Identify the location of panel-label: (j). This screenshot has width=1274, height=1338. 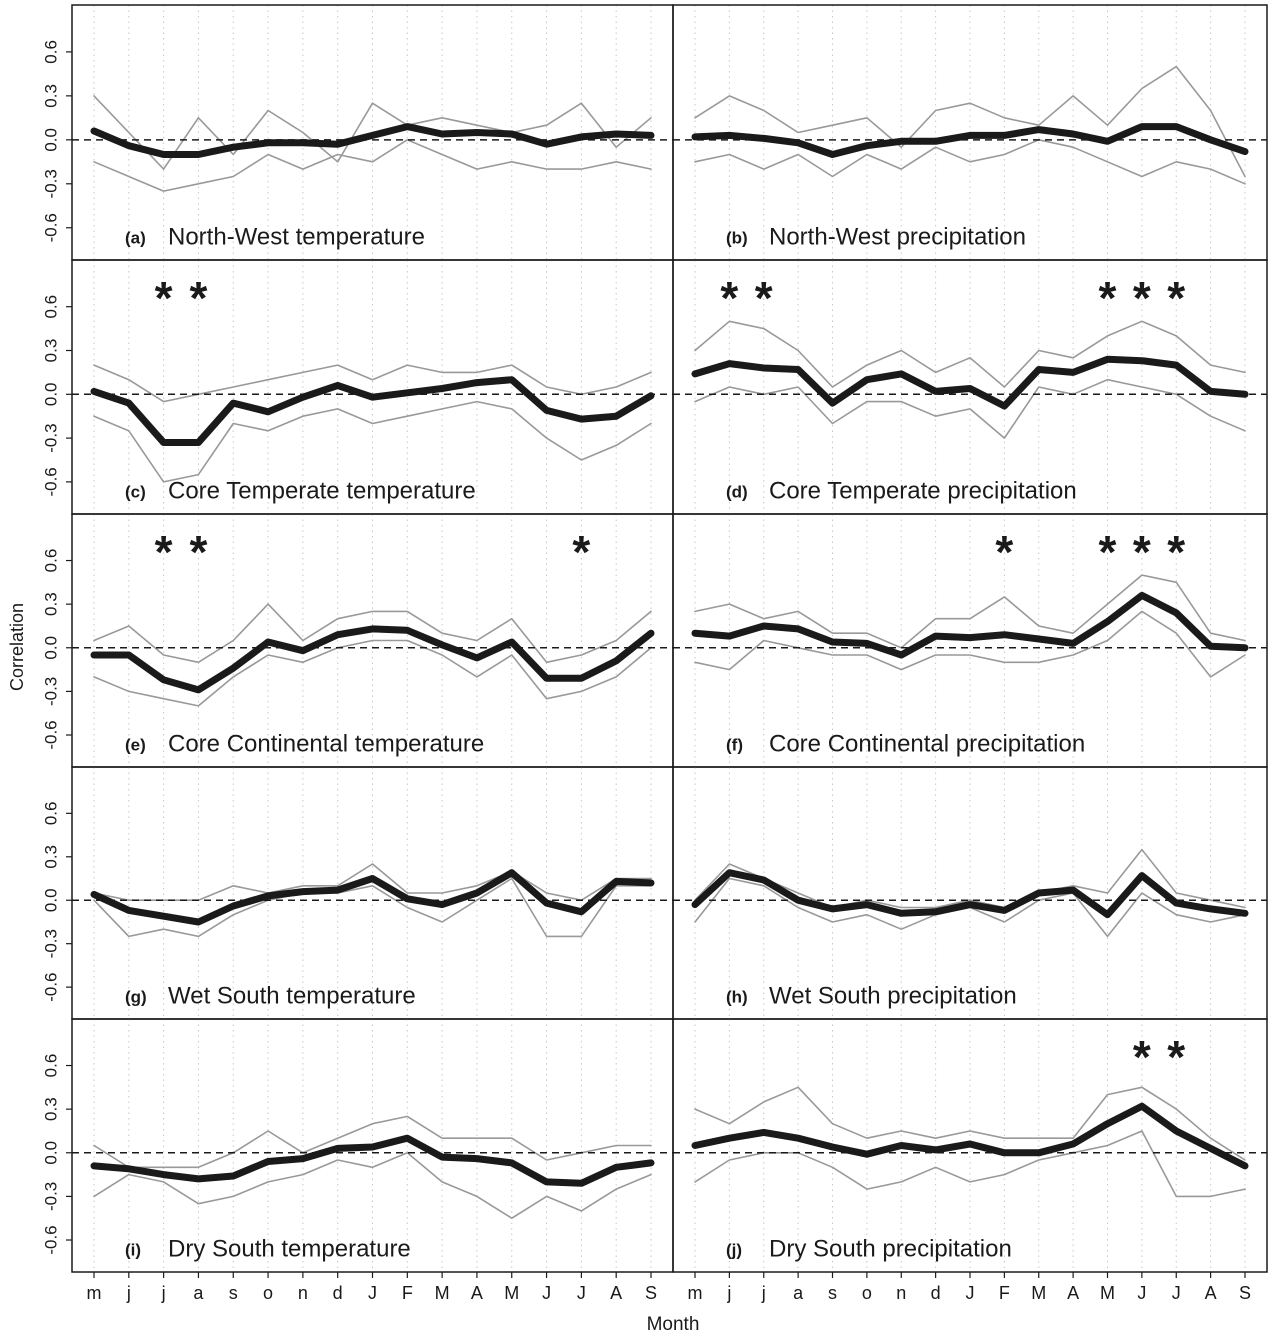
(734, 1249).